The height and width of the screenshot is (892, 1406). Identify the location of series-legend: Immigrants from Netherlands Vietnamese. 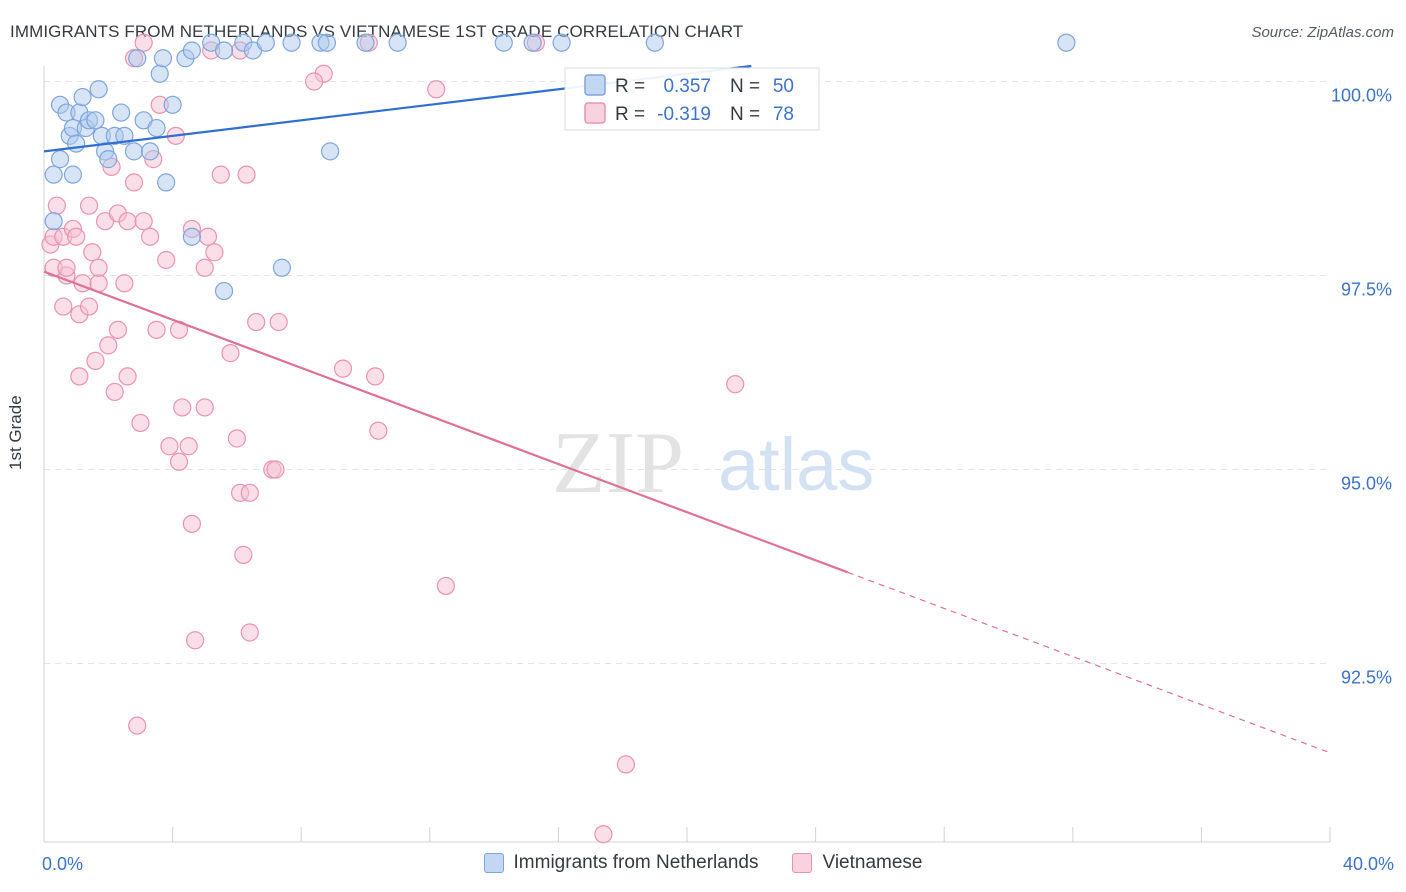
(703, 863).